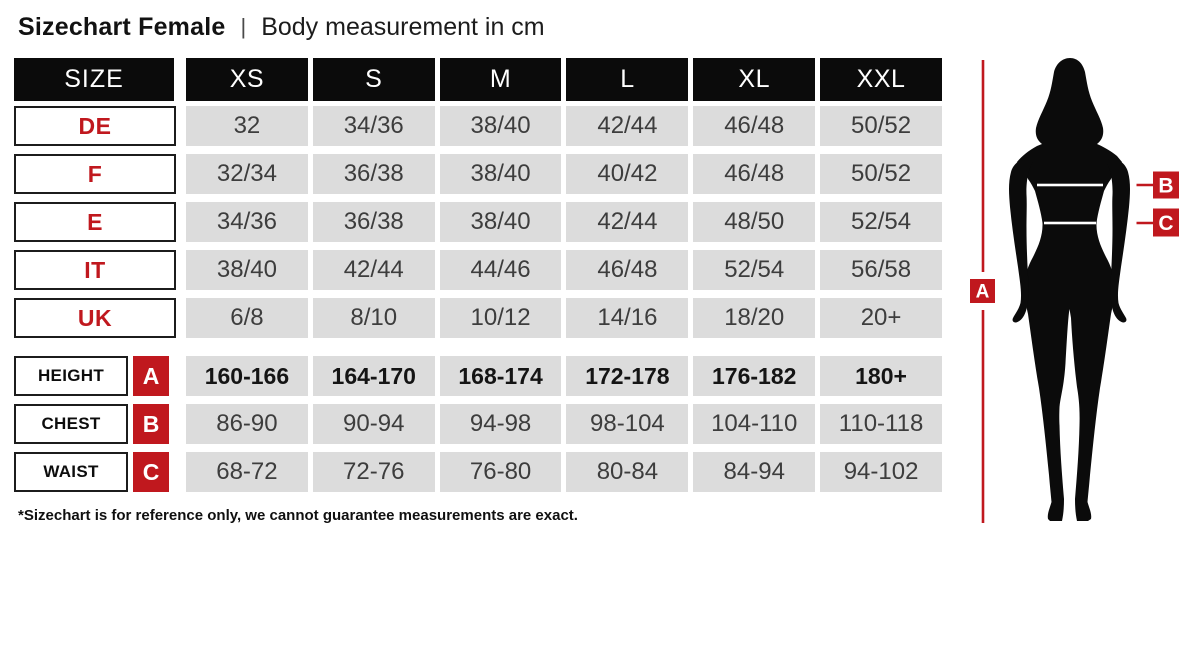  I want to click on chest-measure-line, so click(1070, 185).